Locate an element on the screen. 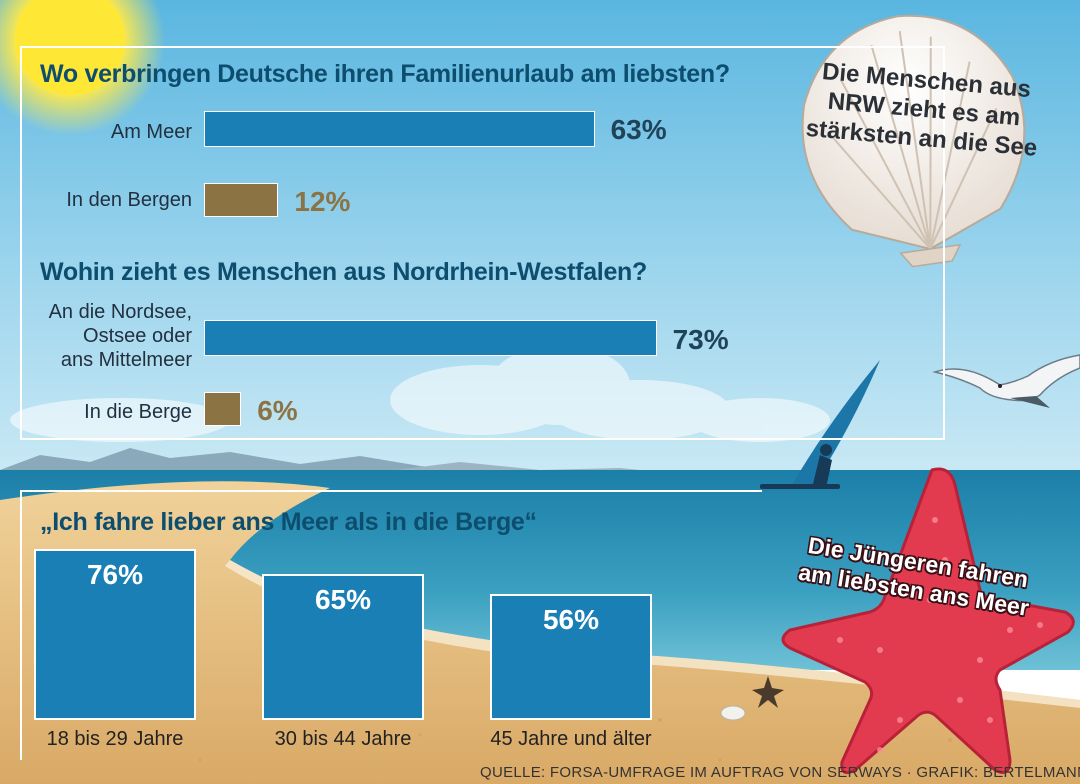 This screenshot has width=1080, height=784. chart1-value-0: 63% is located at coordinates (638, 129).